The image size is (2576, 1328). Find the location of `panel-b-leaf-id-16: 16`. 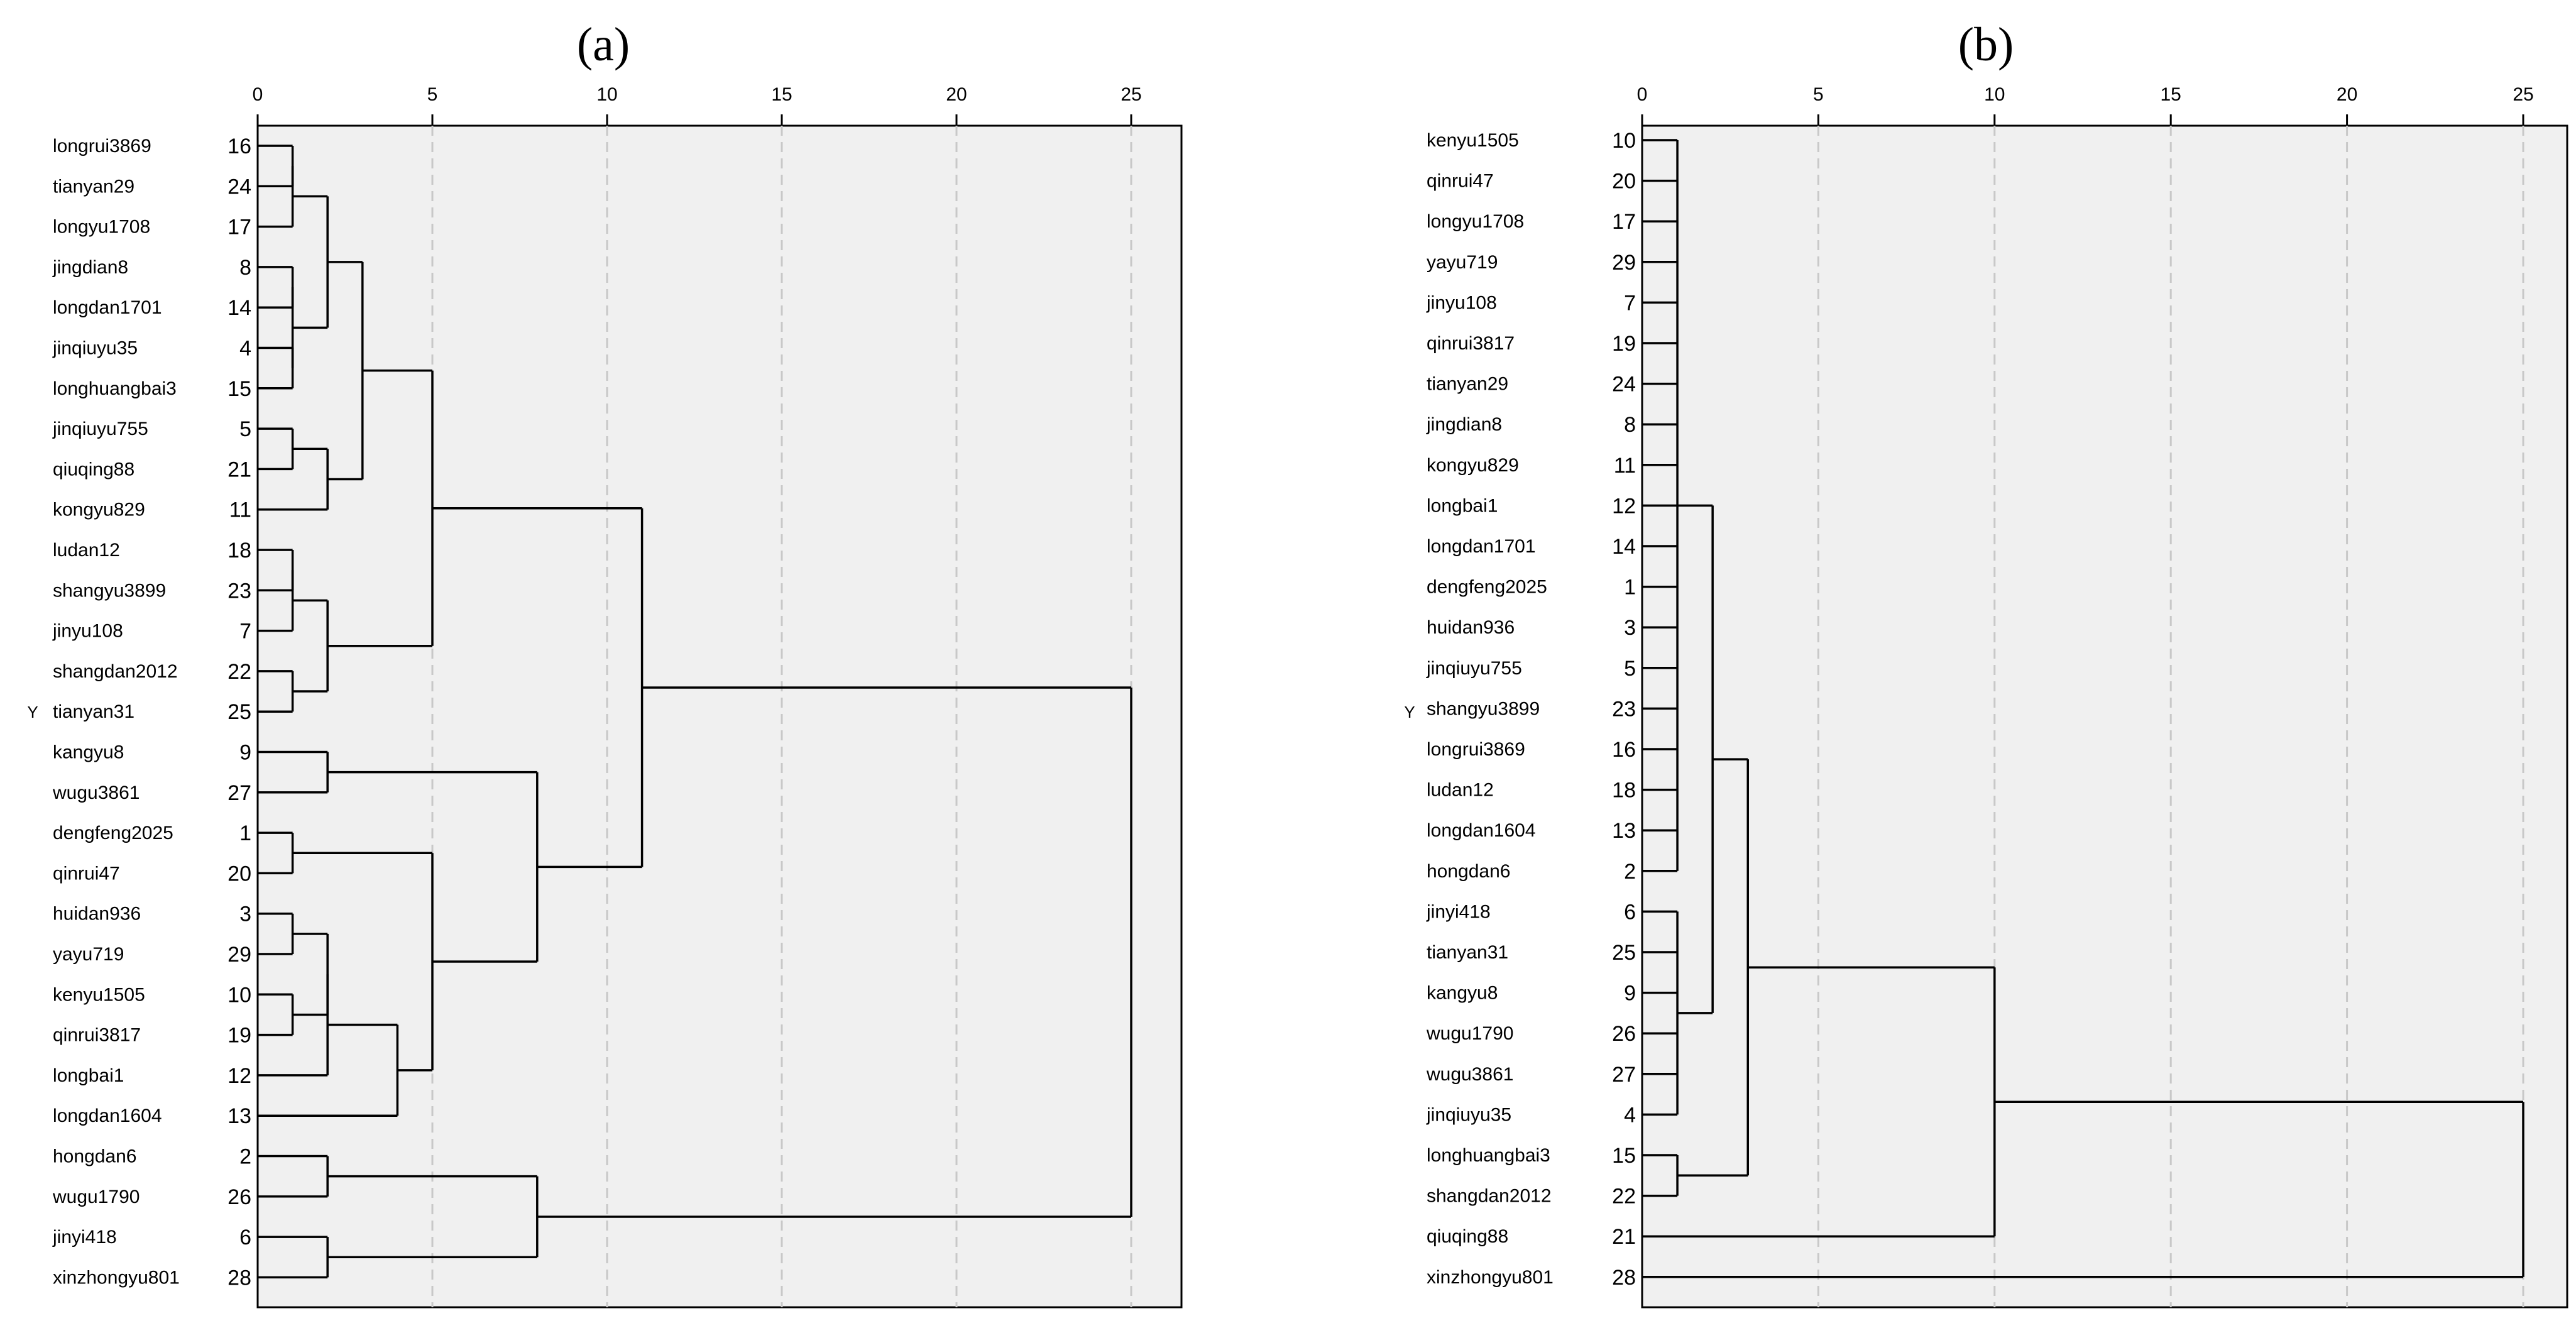

panel-b-leaf-id-16: 16 is located at coordinates (1624, 750).